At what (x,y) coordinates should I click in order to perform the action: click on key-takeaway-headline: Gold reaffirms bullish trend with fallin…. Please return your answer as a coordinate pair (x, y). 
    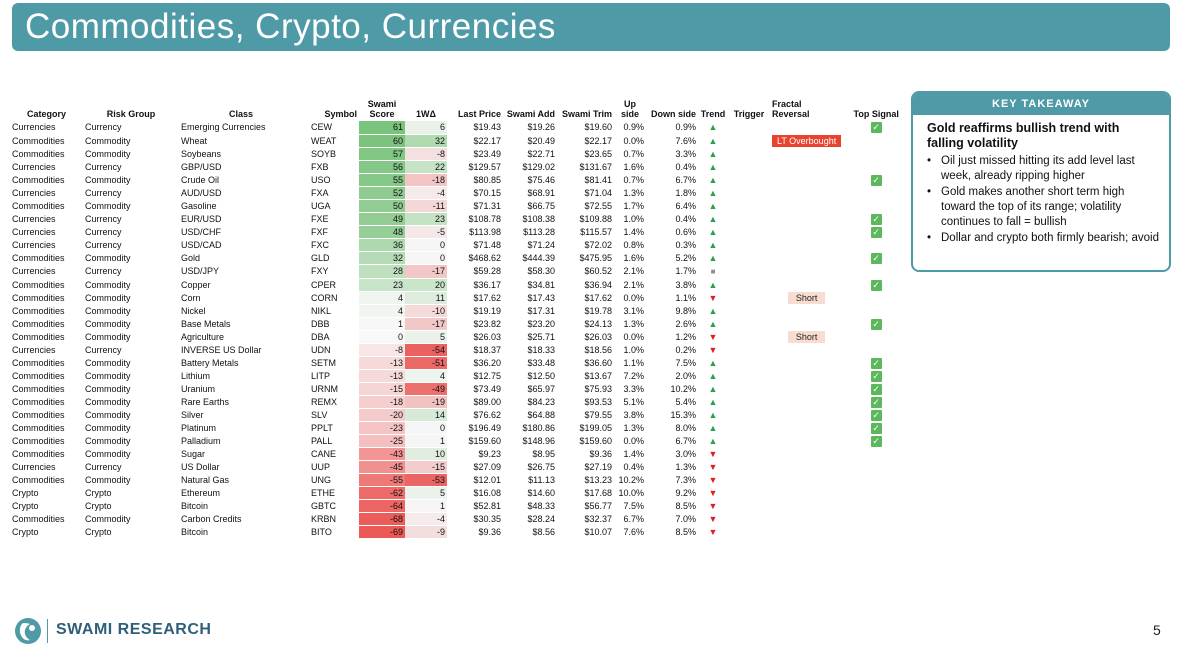
    Looking at the image, I should click on (1023, 135).